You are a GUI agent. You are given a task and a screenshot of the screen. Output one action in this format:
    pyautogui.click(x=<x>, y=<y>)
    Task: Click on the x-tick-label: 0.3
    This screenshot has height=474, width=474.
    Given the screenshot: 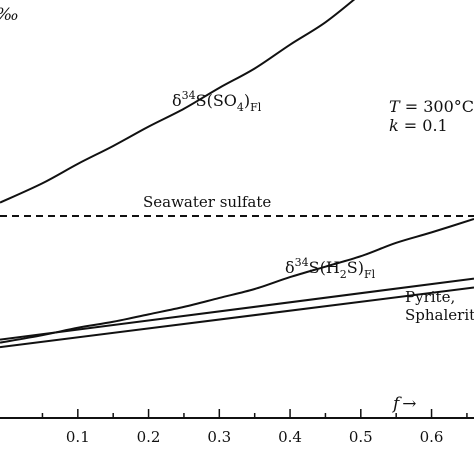 What is the action you would take?
    pyautogui.click(x=219, y=437)
    